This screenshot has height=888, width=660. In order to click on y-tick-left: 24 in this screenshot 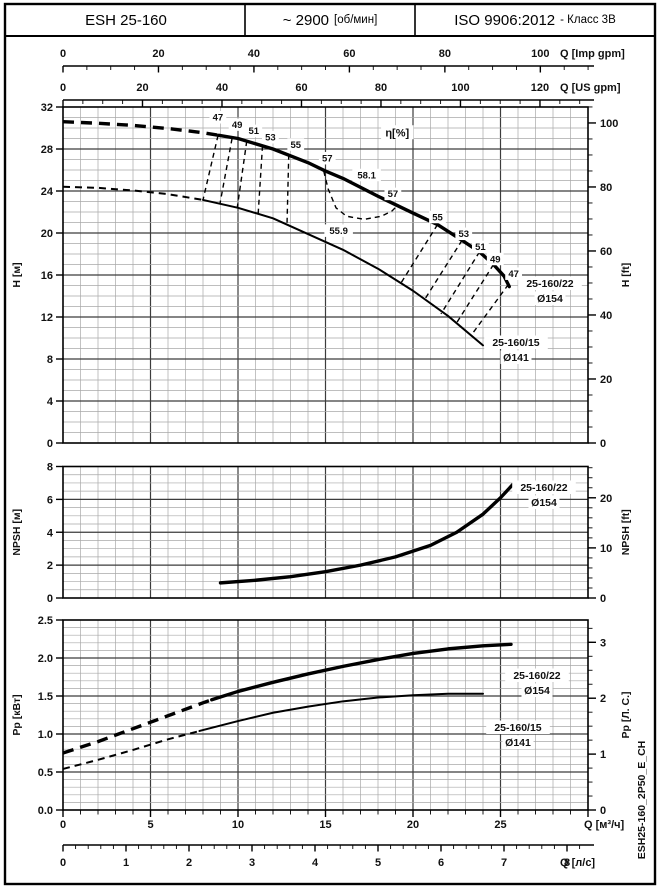, I will do `click(47, 192)`.